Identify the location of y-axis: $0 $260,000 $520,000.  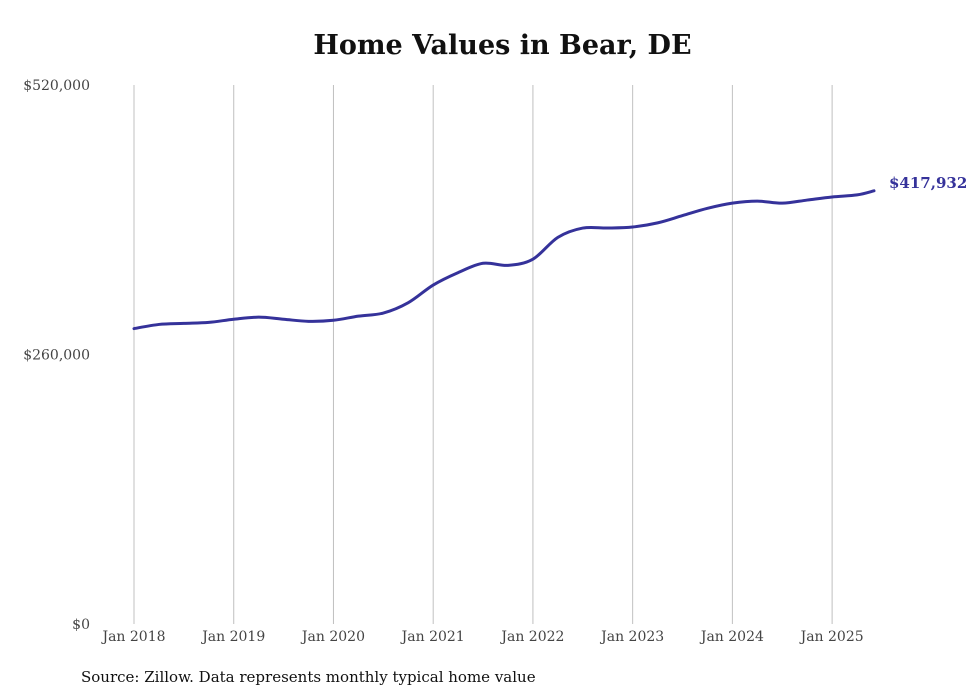
(56, 355).